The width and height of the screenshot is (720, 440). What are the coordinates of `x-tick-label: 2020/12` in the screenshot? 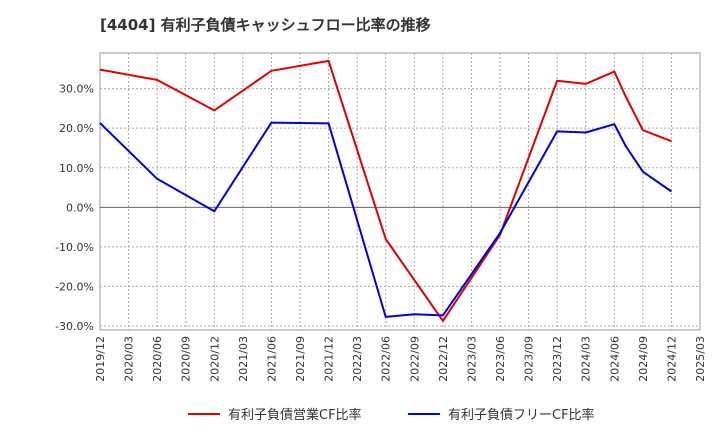 It's located at (214, 359).